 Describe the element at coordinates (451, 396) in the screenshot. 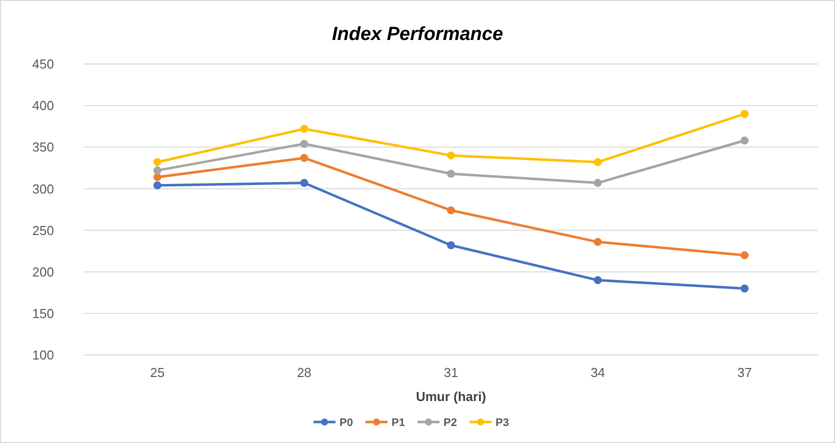

I see `x-axis-title: Umur (hari)` at that location.